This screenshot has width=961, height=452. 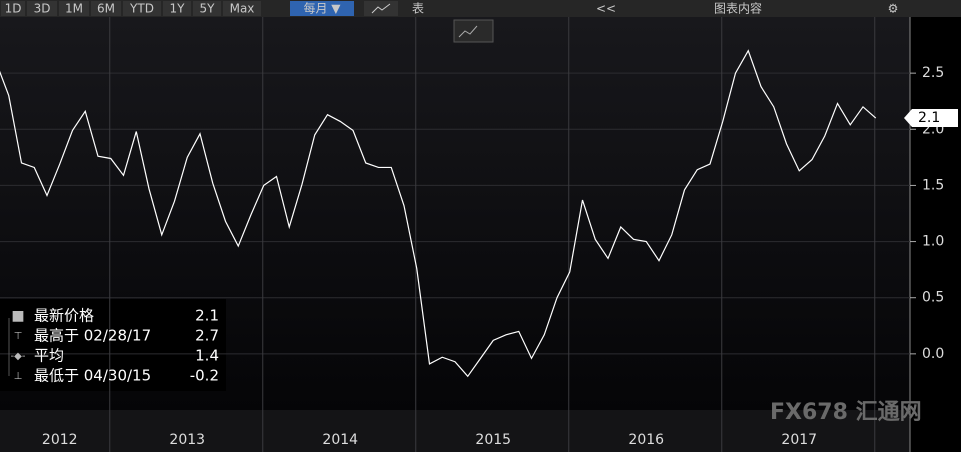 I want to click on range-label: 3D, so click(x=42, y=9).